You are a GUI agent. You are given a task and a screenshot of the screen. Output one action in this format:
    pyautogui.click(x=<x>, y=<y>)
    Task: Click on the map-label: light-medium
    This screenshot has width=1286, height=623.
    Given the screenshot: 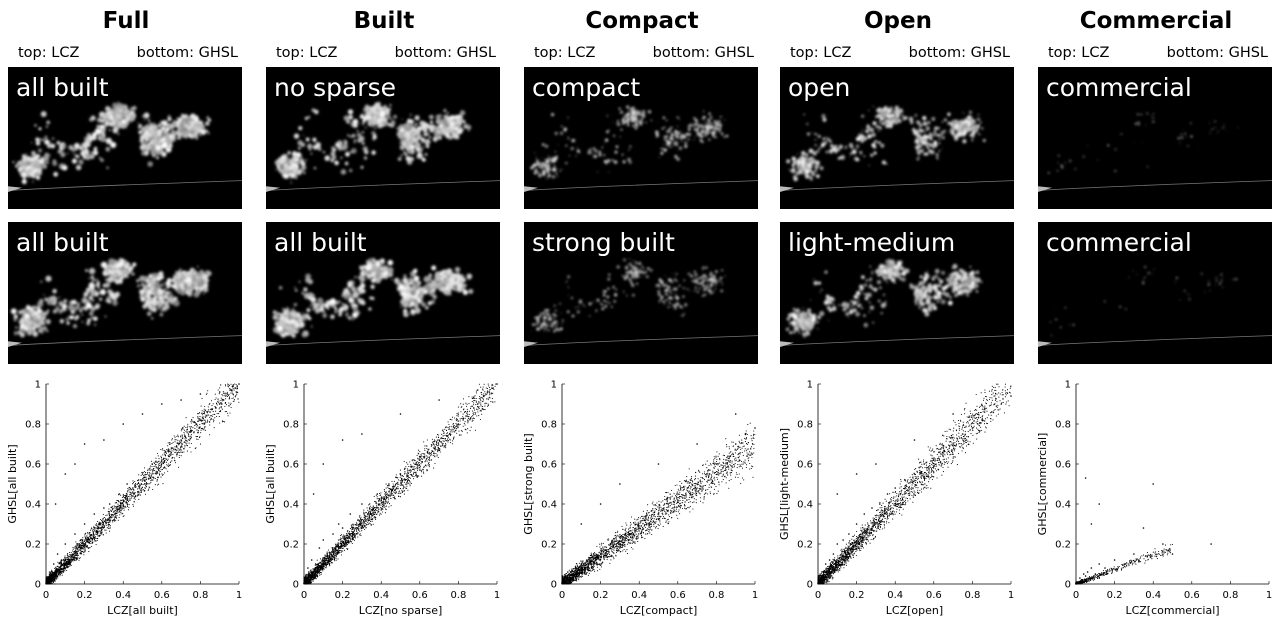 What is the action you would take?
    pyautogui.click(x=872, y=242)
    